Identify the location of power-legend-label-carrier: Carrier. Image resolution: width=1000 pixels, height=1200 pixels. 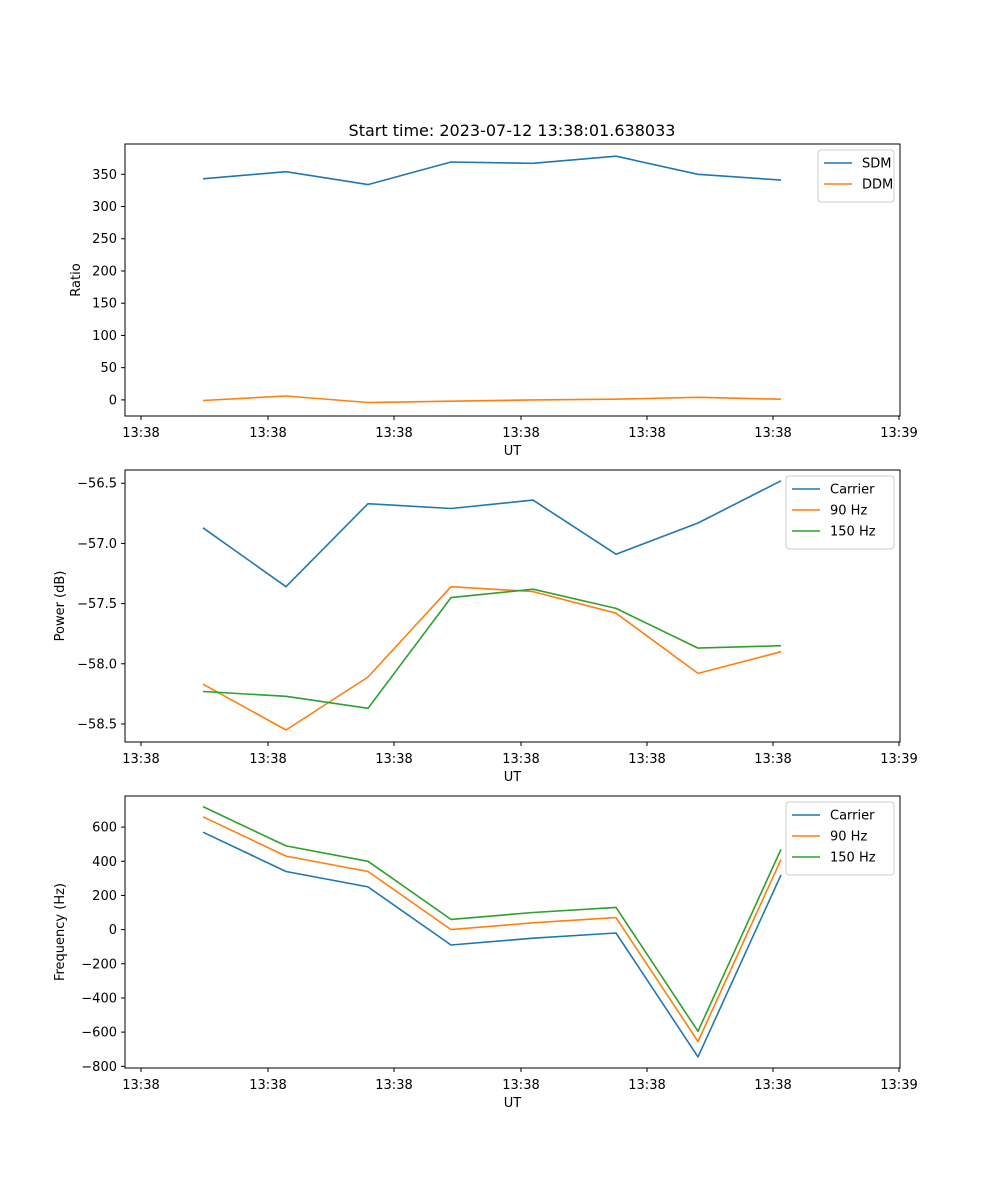
(852, 490).